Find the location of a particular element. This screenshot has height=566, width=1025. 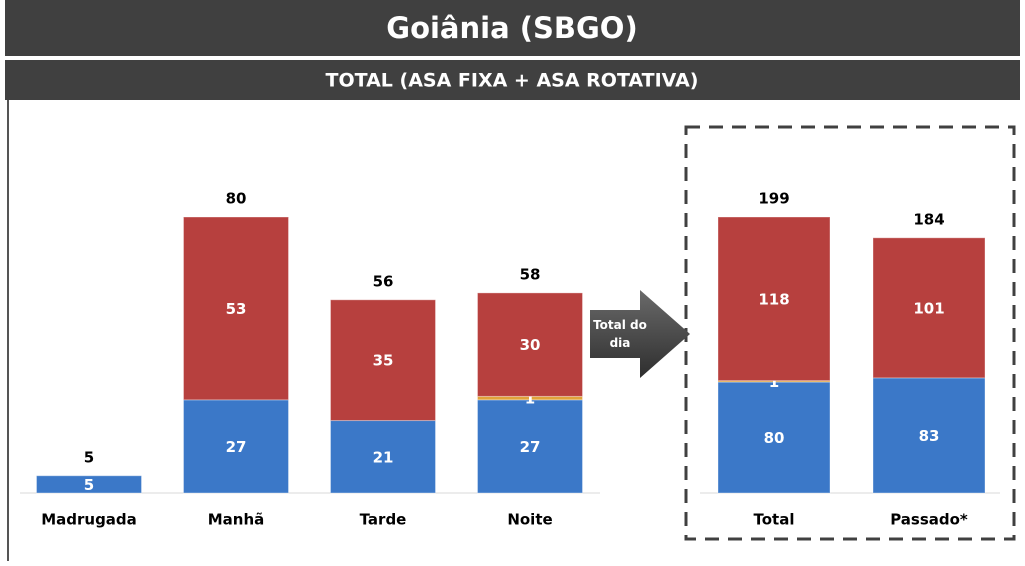

annotation: Total do dia is located at coordinates (620, 334).